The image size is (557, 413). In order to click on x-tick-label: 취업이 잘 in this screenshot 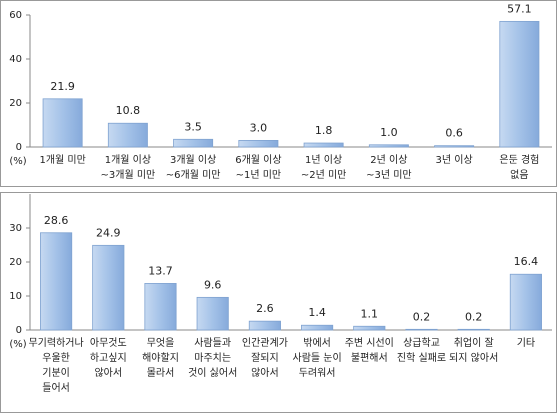, I will do `click(474, 342)`.